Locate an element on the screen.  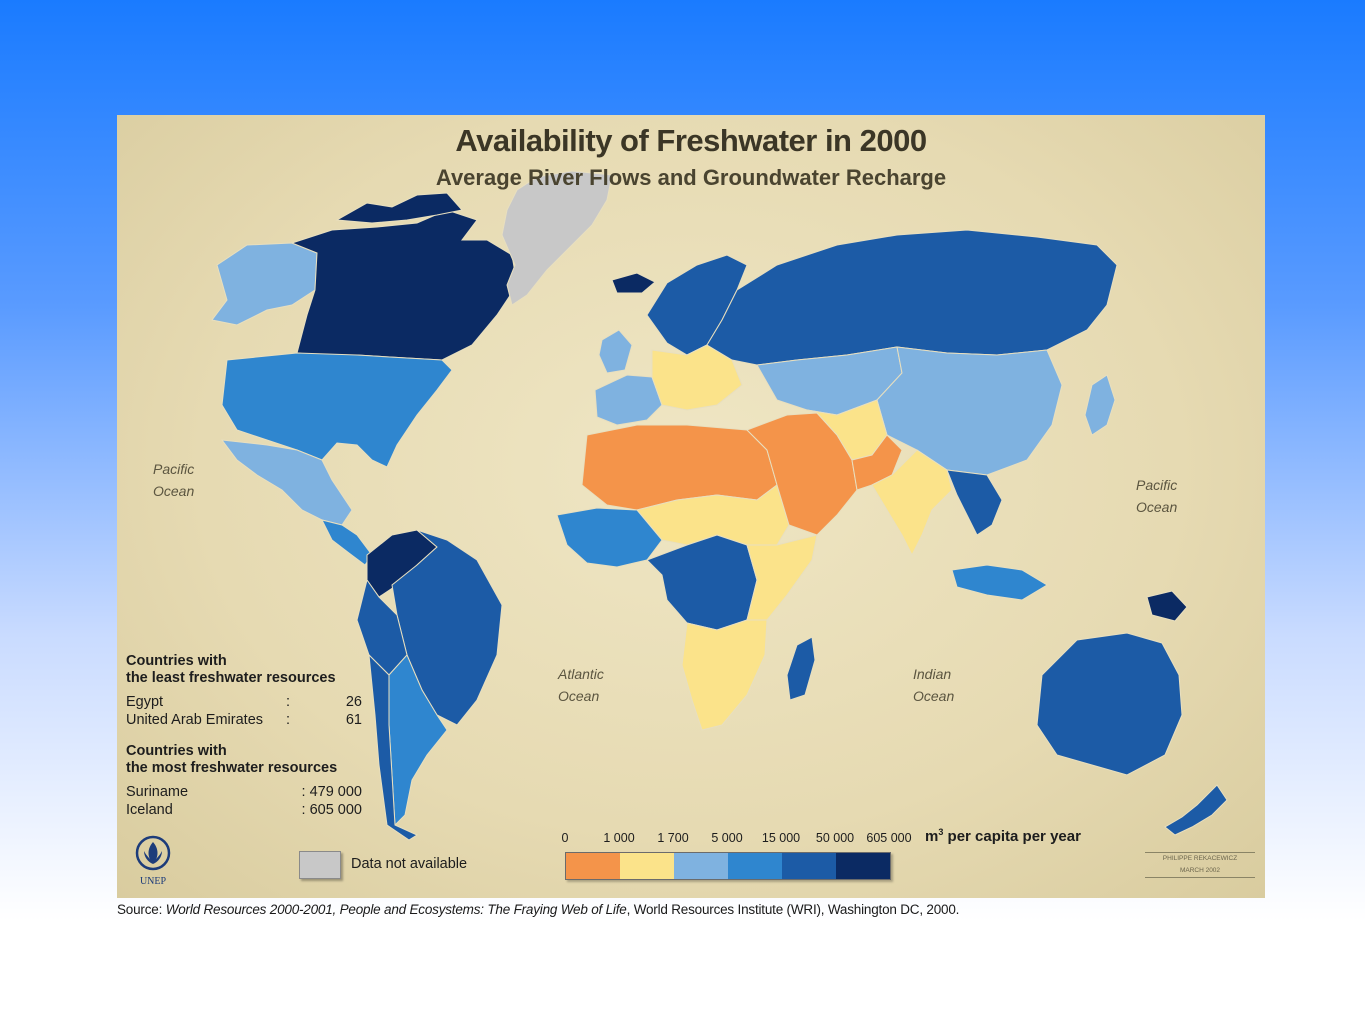
region-greenland is located at coordinates (557, 238).